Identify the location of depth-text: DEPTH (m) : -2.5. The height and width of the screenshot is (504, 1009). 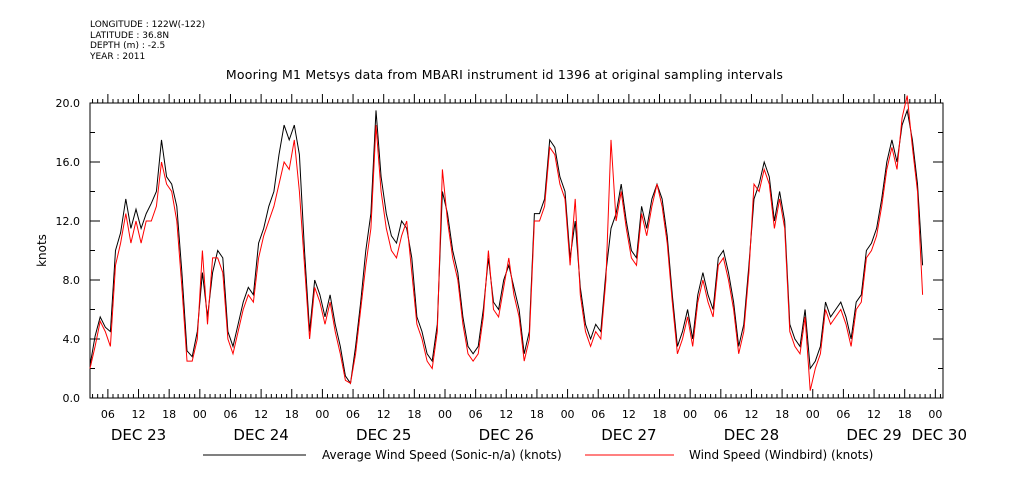
(128, 46).